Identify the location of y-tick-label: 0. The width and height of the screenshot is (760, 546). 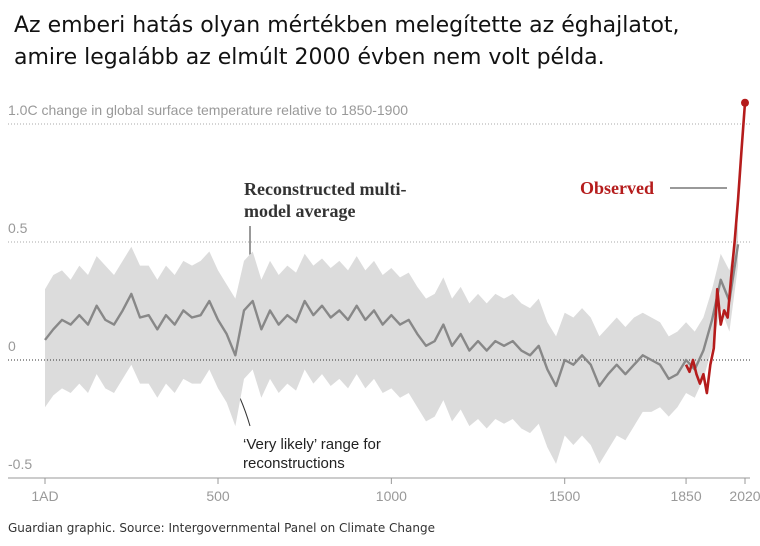
(12, 346).